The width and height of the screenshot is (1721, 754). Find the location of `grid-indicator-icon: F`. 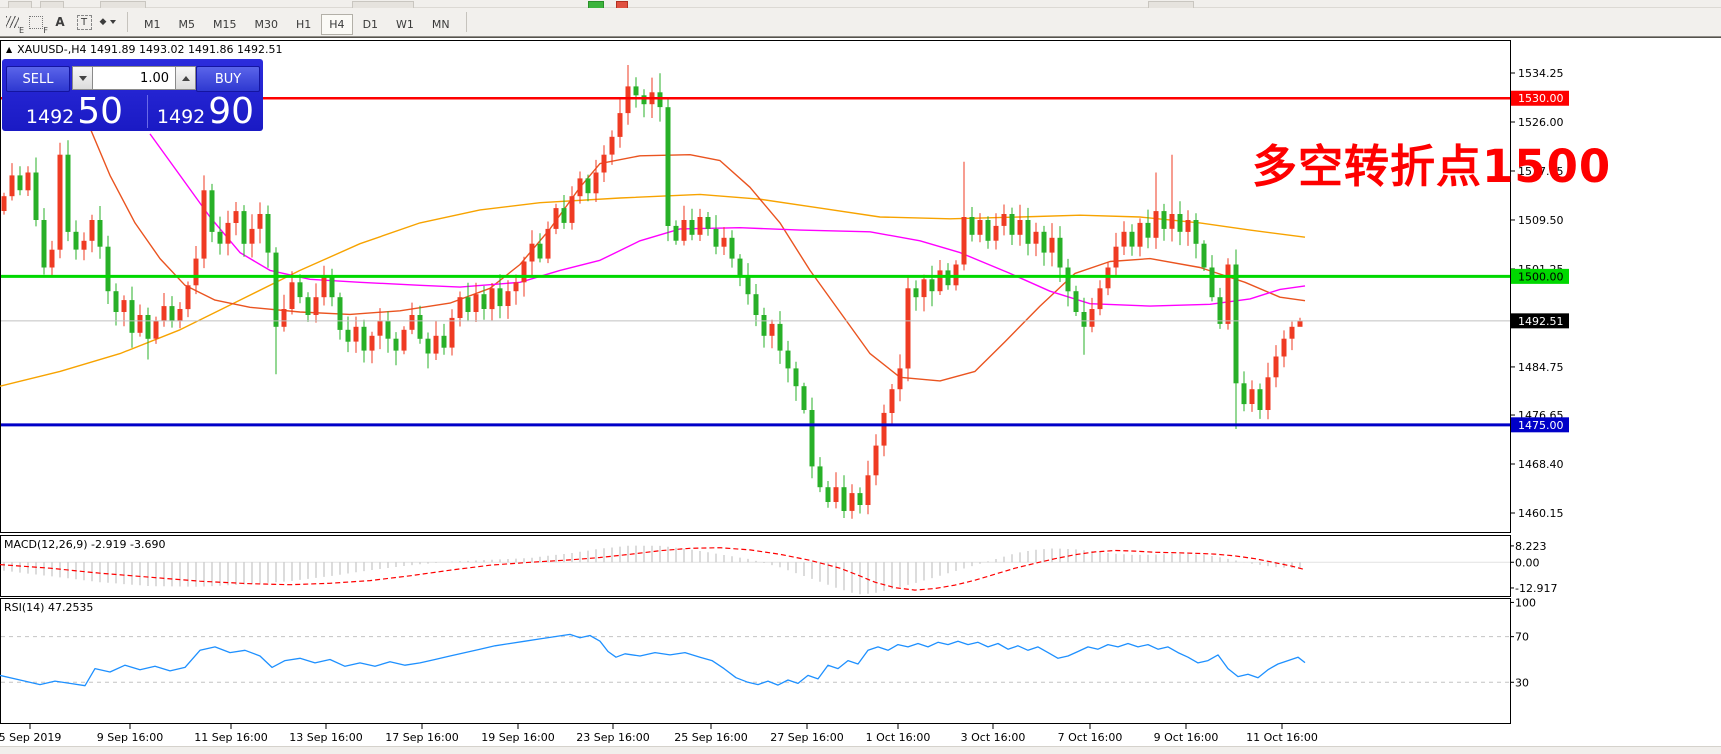

grid-indicator-icon: F is located at coordinates (37, 24).